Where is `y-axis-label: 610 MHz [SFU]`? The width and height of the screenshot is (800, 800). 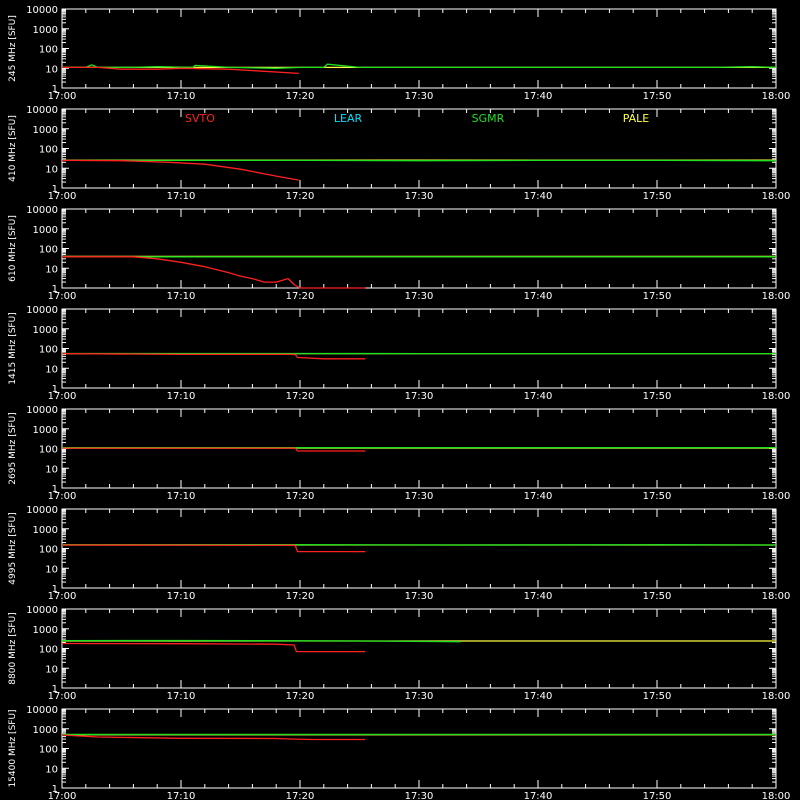
y-axis-label: 610 MHz [SFU] is located at coordinates (13, 248).